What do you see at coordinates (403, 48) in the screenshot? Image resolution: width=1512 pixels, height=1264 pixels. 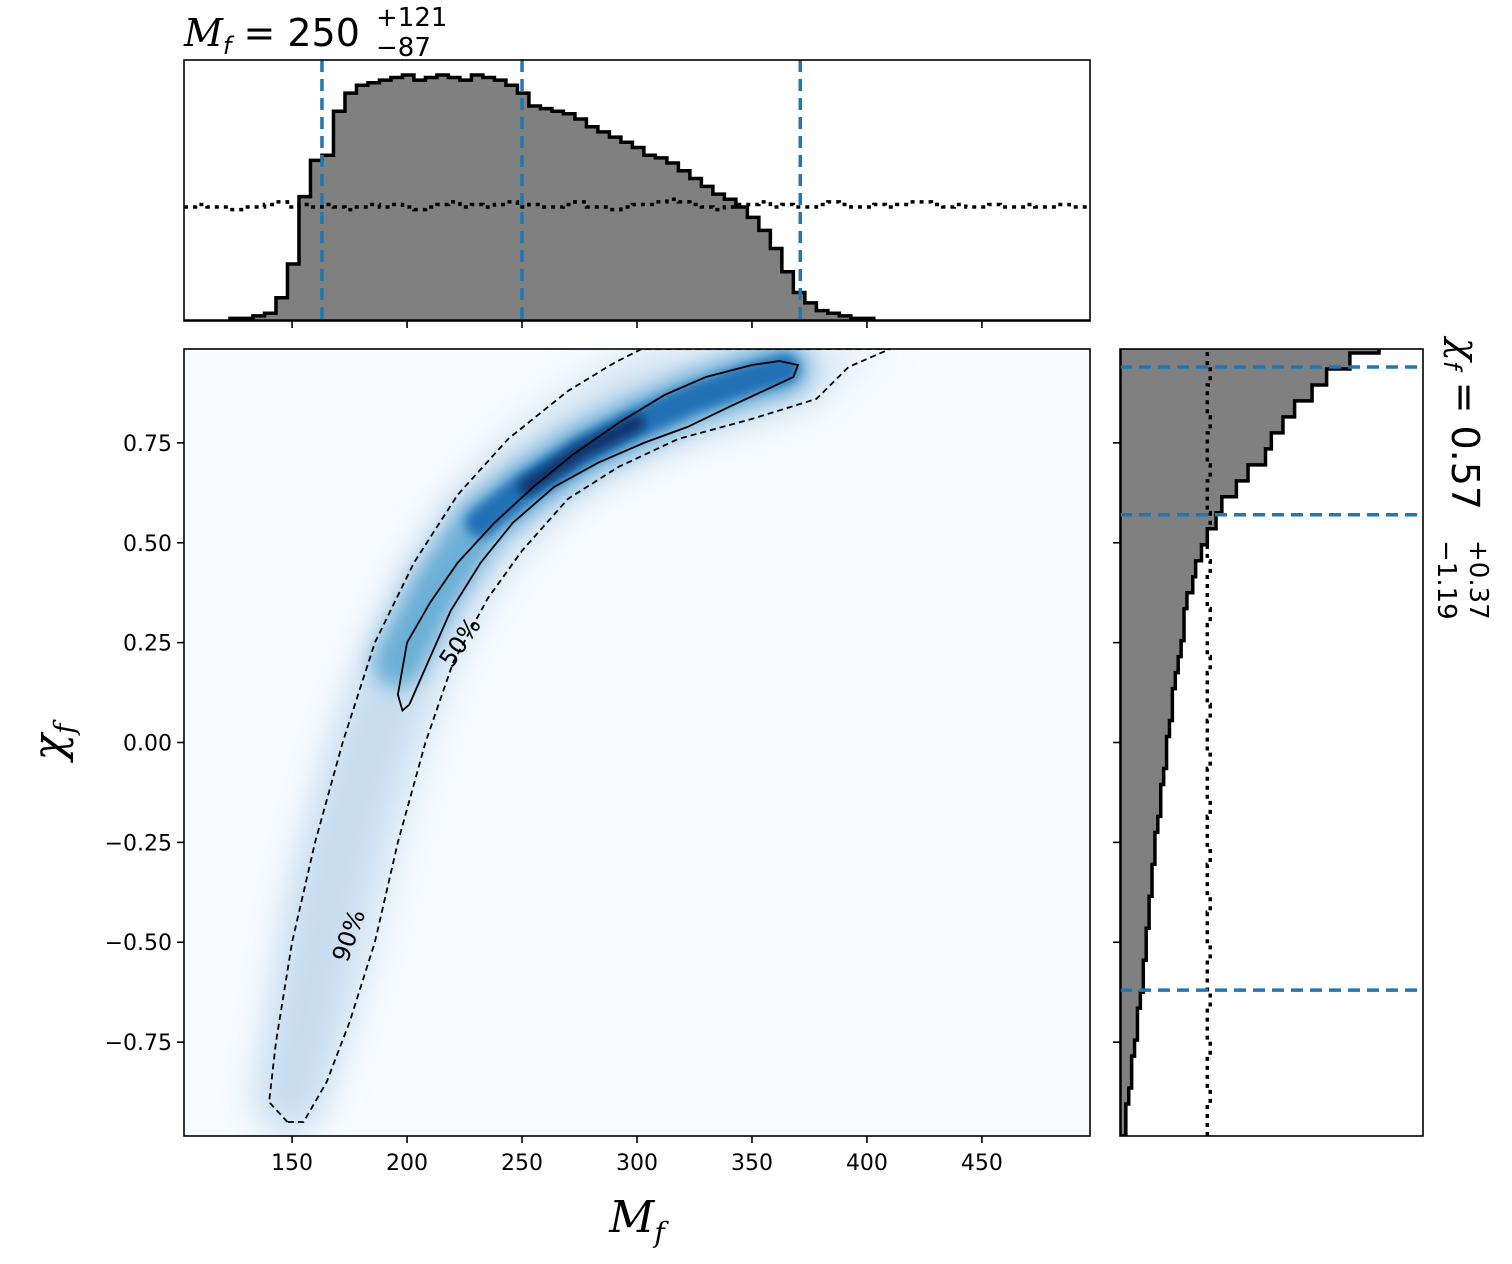 I see `top-marginal-title-sub: −87` at bounding box center [403, 48].